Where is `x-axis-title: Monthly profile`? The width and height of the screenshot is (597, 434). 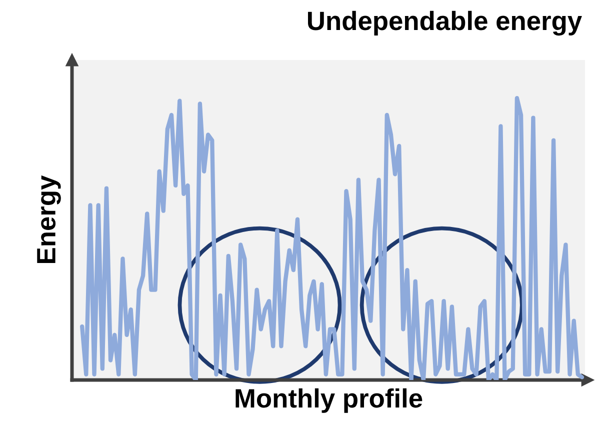 x-axis-title: Monthly profile is located at coordinates (329, 400).